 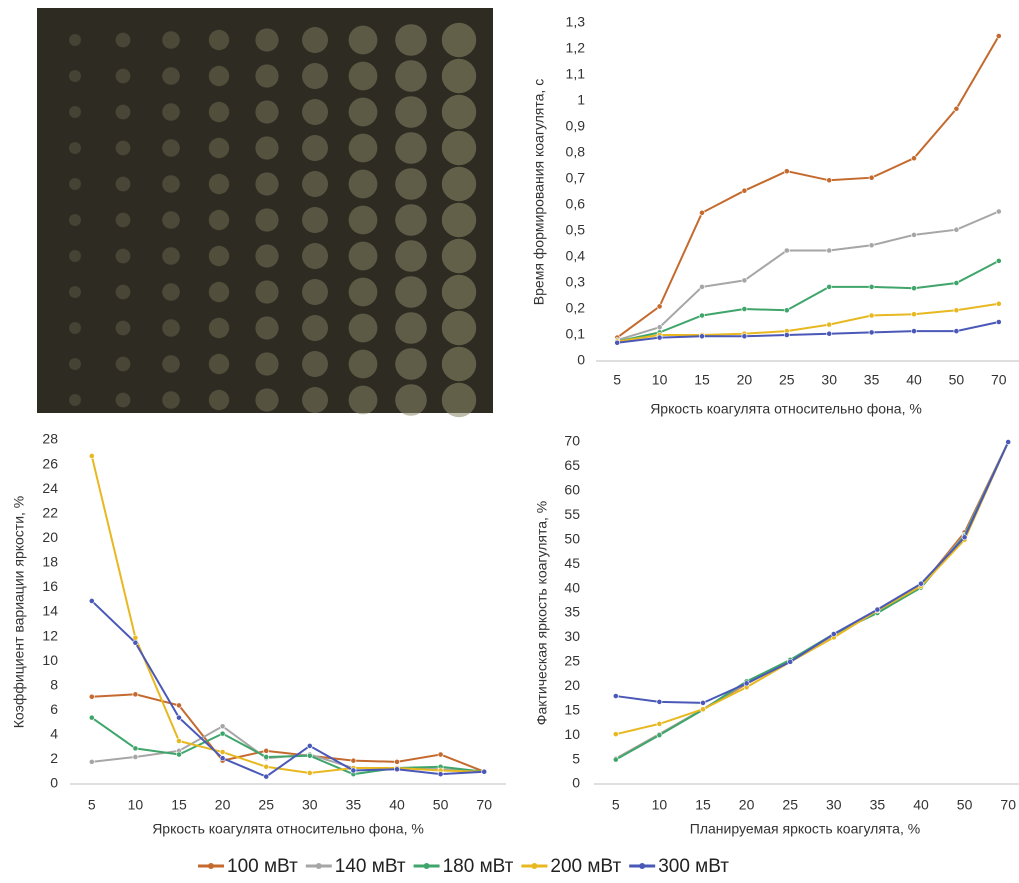 I want to click on y-tick-label: 55, so click(x=572, y=514).